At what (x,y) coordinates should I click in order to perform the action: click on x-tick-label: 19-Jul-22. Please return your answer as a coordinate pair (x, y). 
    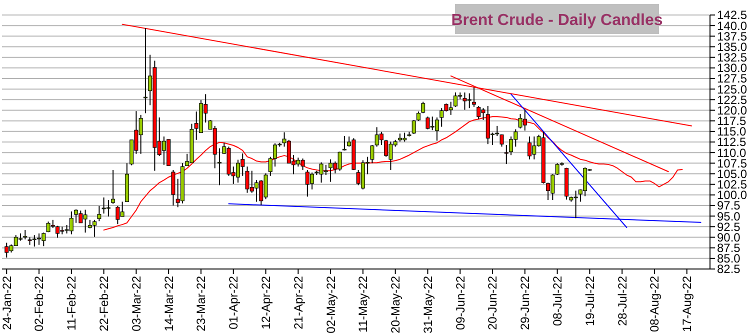
    Looking at the image, I should click on (589, 301).